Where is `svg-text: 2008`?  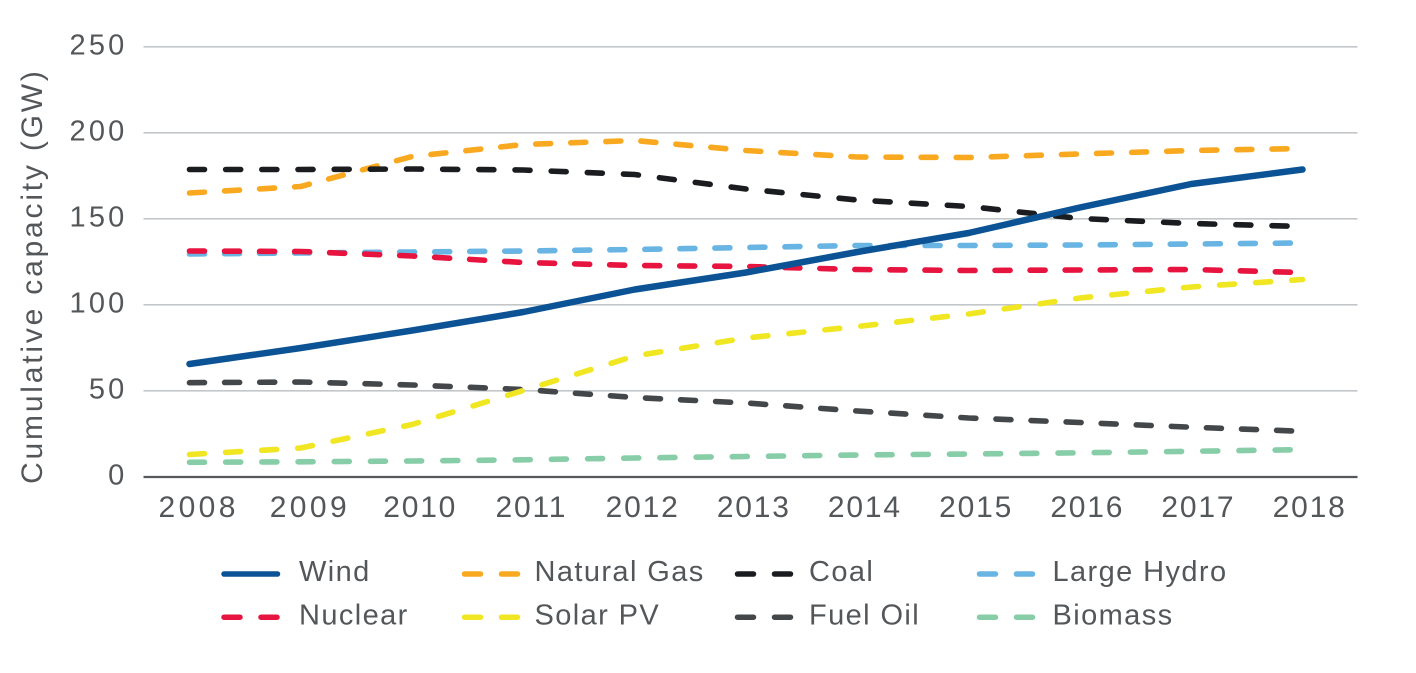 svg-text: 2008 is located at coordinates (199, 507).